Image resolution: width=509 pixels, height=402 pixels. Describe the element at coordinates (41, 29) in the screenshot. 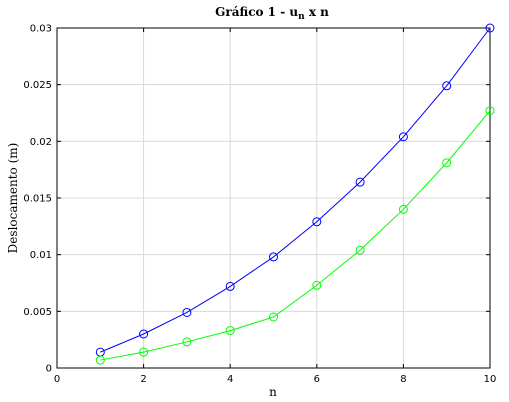

I see `y-tick-label: 0.03` at that location.